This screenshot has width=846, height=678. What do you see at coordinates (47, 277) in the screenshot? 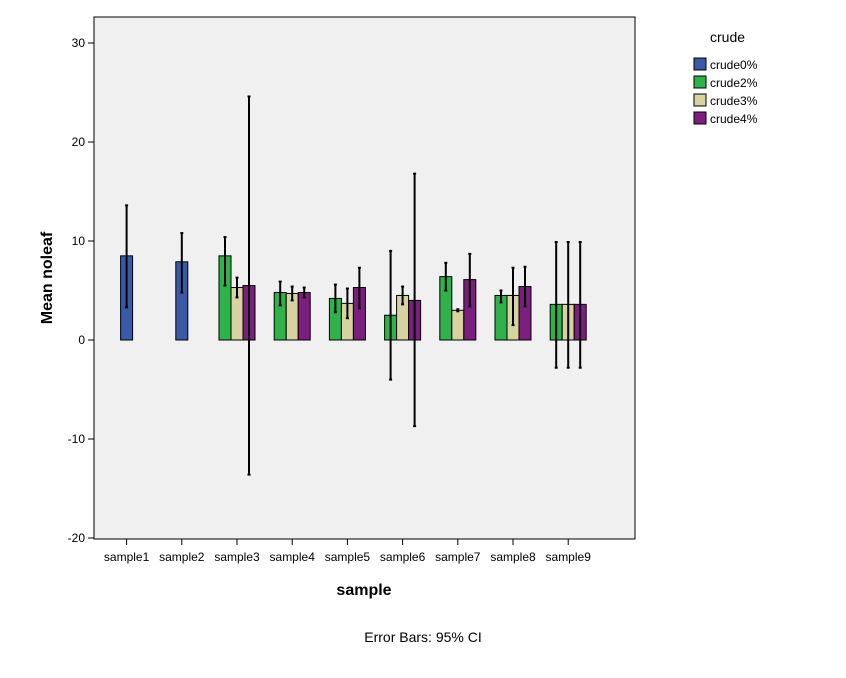
I see `y-axis-title: Mean noleaf` at bounding box center [47, 277].